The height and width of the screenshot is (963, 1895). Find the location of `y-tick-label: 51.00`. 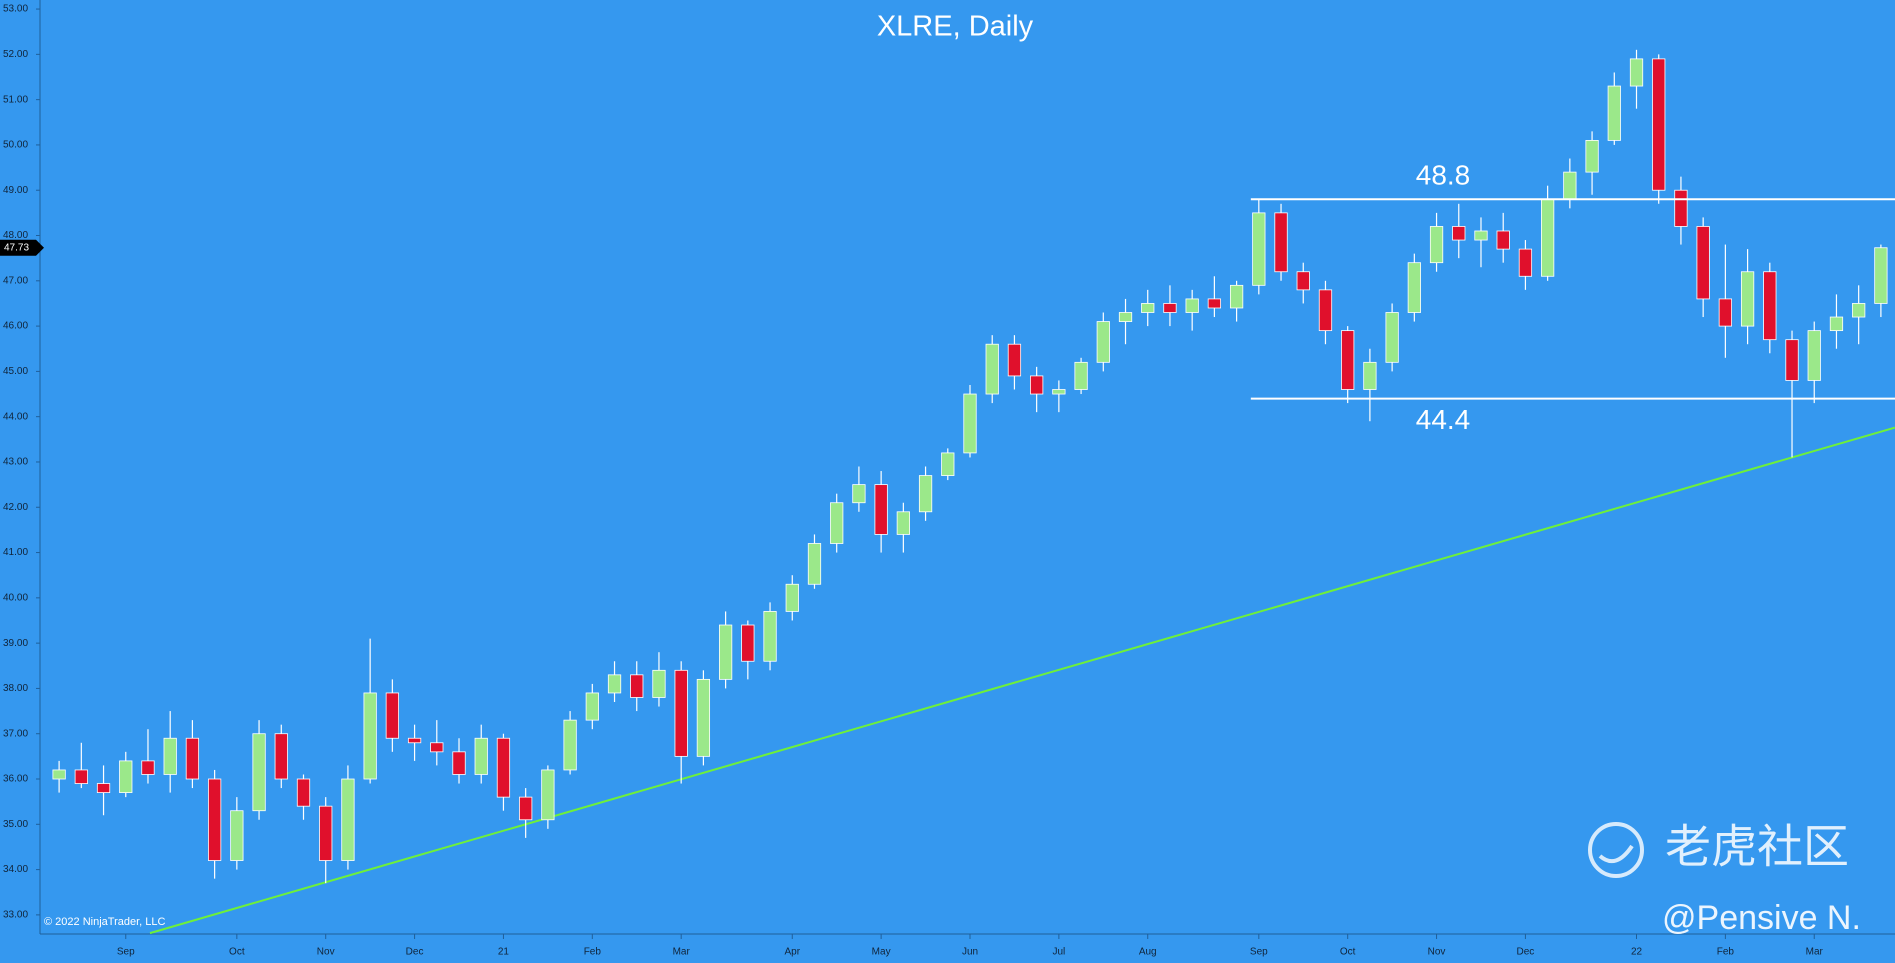

y-tick-label: 51.00 is located at coordinates (15, 99).